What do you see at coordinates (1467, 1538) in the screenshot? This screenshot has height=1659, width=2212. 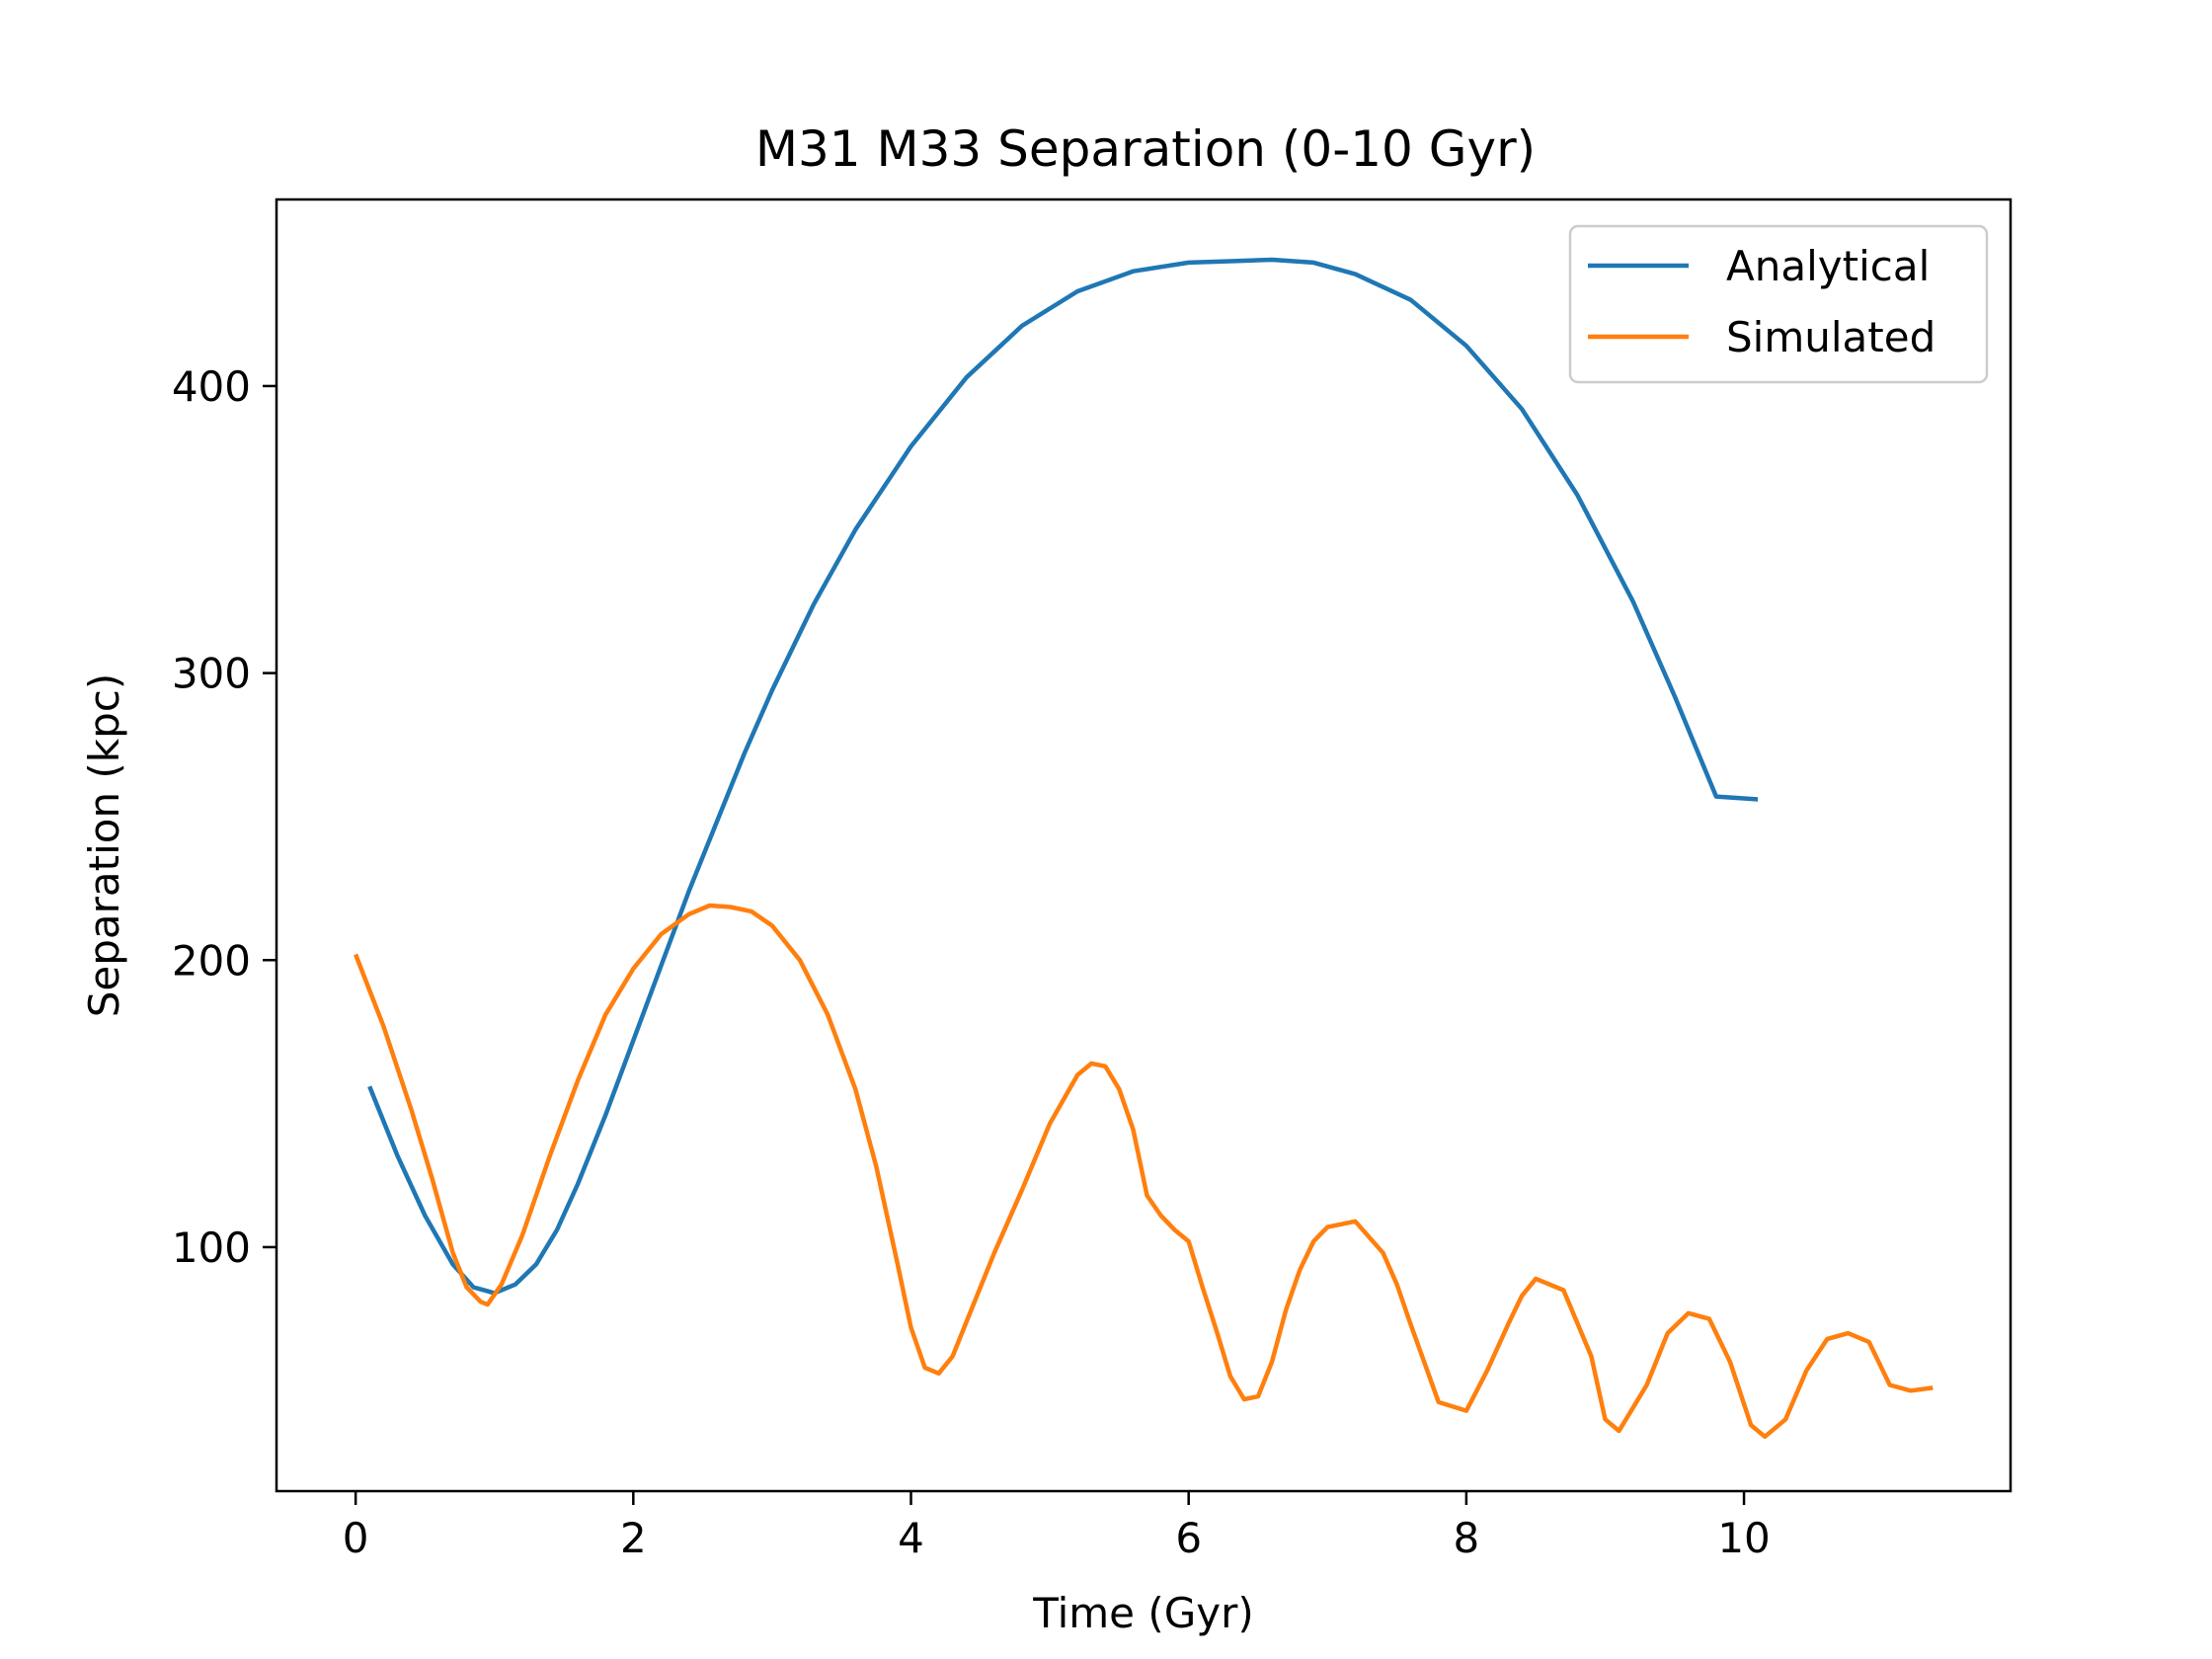 I see `x-tick-label: 8` at bounding box center [1467, 1538].